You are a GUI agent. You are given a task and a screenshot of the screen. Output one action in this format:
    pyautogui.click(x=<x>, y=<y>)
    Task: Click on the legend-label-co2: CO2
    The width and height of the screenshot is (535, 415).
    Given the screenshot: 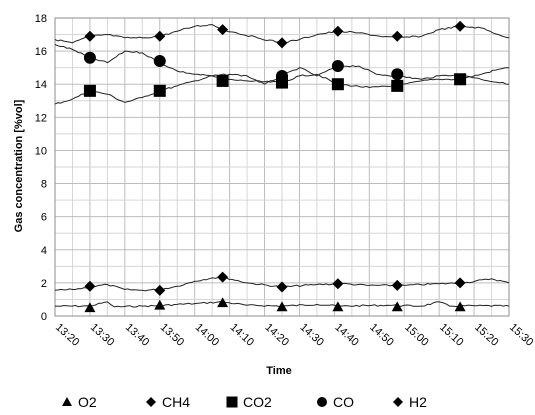 What is the action you would take?
    pyautogui.click(x=257, y=402)
    